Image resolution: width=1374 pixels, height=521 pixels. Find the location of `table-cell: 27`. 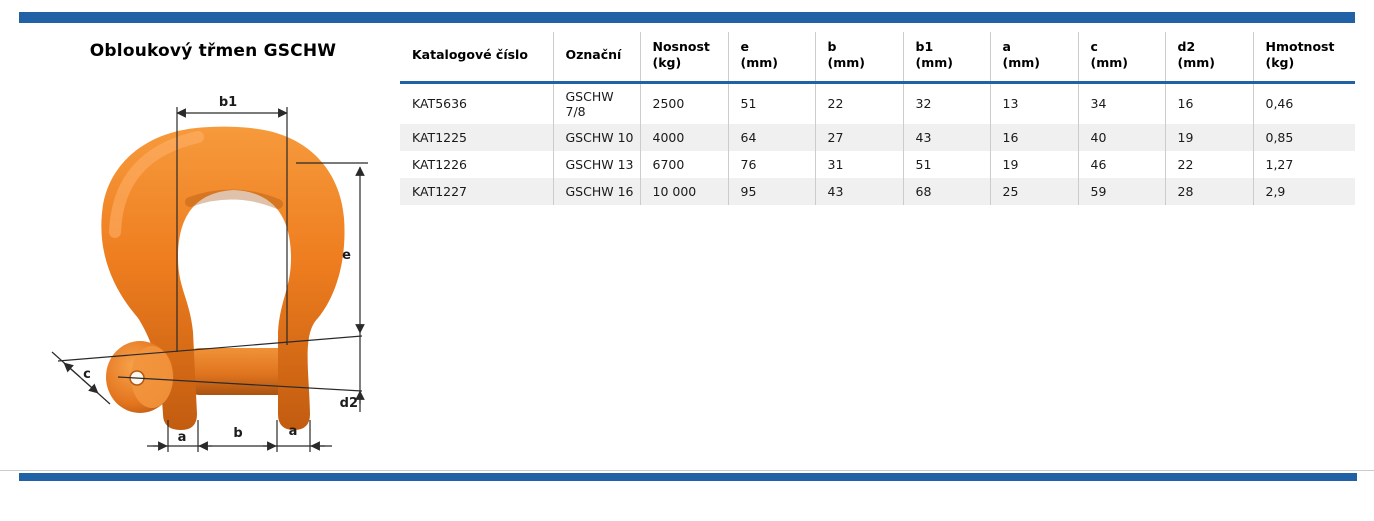

table-cell: 27 is located at coordinates (858, 137).